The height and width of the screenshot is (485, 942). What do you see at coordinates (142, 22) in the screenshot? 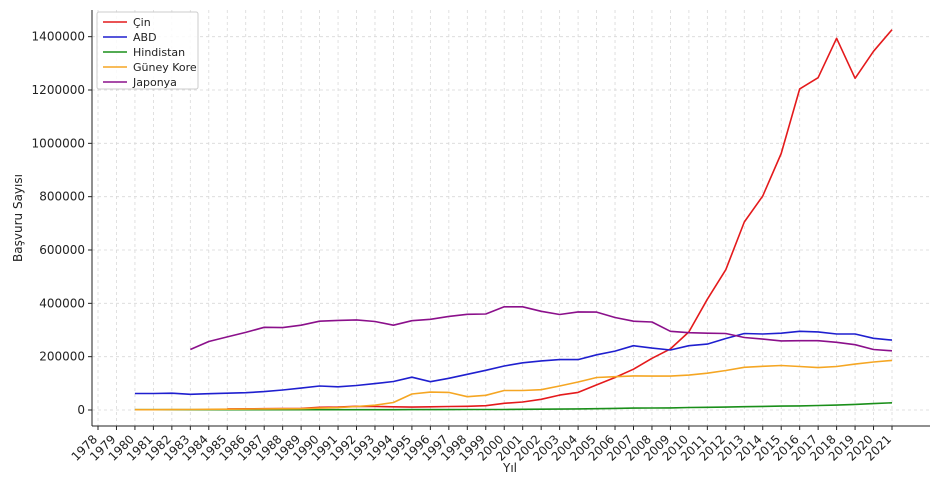
I see `legend-label: Çin` at bounding box center [142, 22].